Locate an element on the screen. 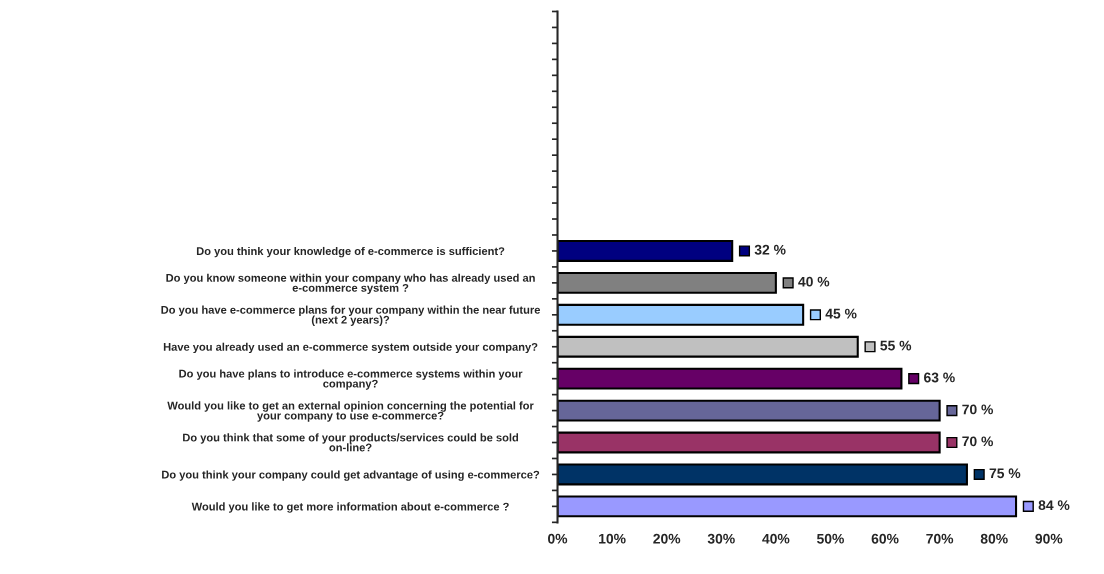 The height and width of the screenshot is (574, 1104). x-tick-label: 10% is located at coordinates (612, 538).